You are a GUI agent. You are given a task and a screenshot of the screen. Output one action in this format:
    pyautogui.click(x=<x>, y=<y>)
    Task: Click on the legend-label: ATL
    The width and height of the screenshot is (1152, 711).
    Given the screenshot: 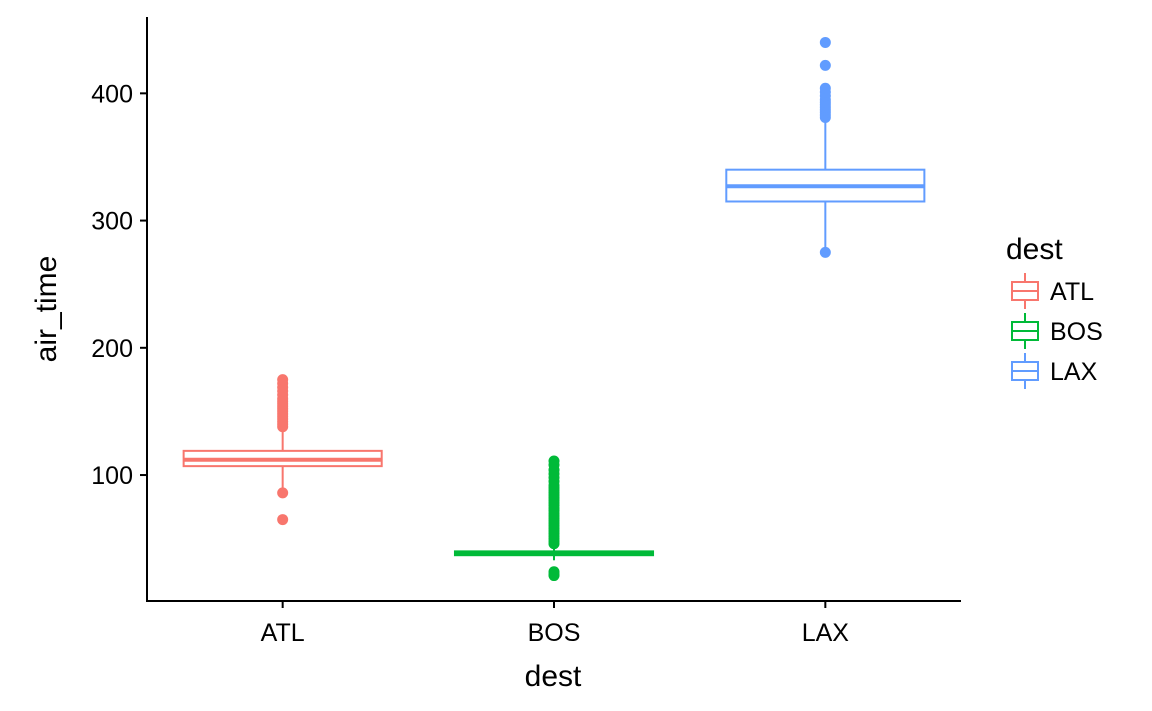 What is the action you would take?
    pyautogui.click(x=1072, y=292)
    